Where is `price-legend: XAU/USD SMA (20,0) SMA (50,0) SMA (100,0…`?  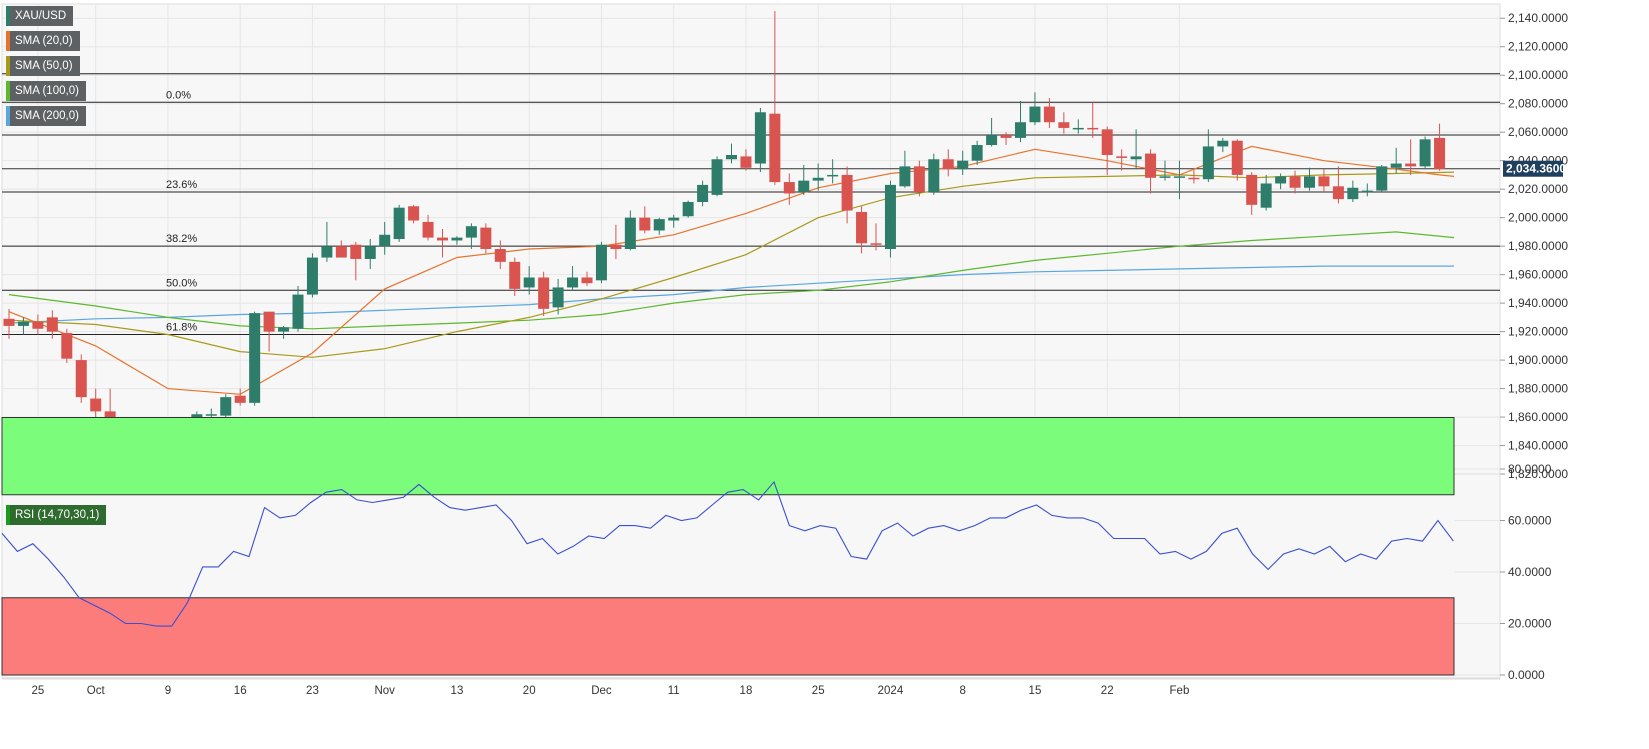
price-legend: XAU/USD SMA (20,0) SMA (50,0) SMA (100,0… is located at coordinates (46, 68).